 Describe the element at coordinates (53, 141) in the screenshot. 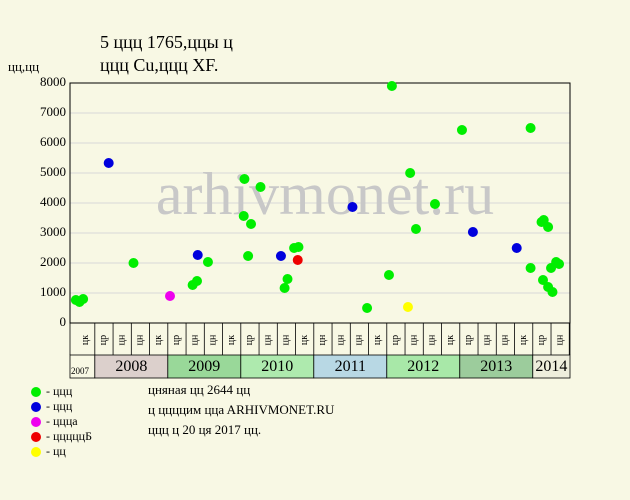

I see `y-tick-label: 6000` at that location.